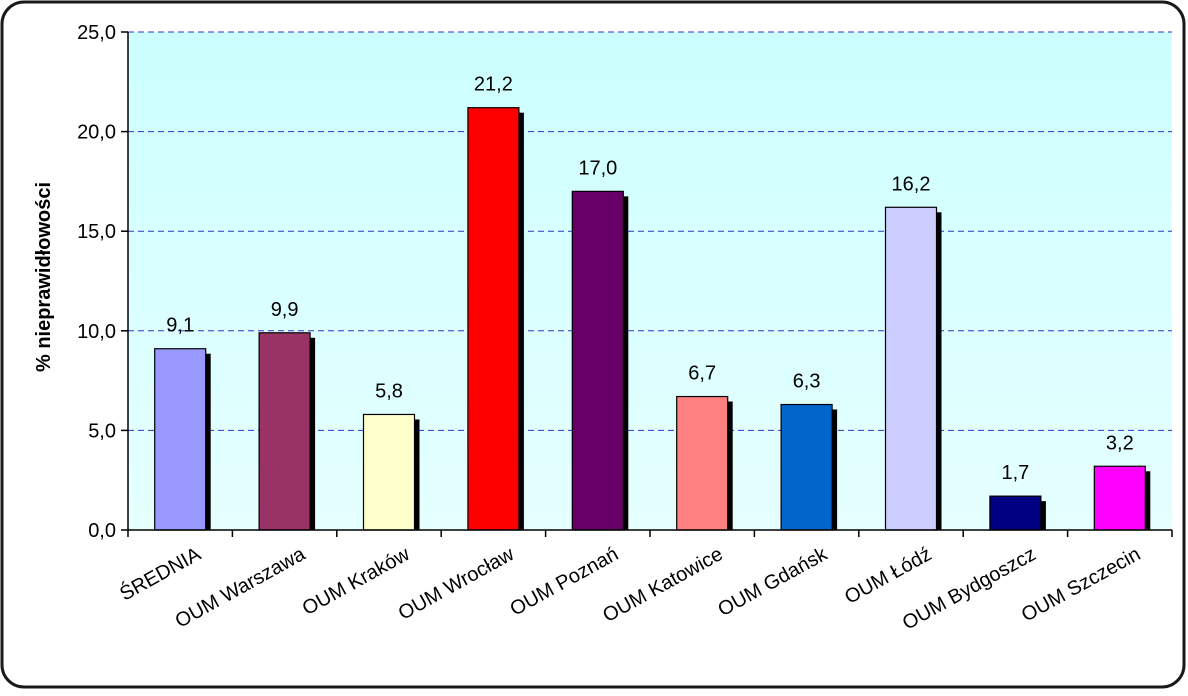 The image size is (1188, 696). Describe the element at coordinates (1015, 473) in the screenshot. I see `data-label: 1,7` at that location.